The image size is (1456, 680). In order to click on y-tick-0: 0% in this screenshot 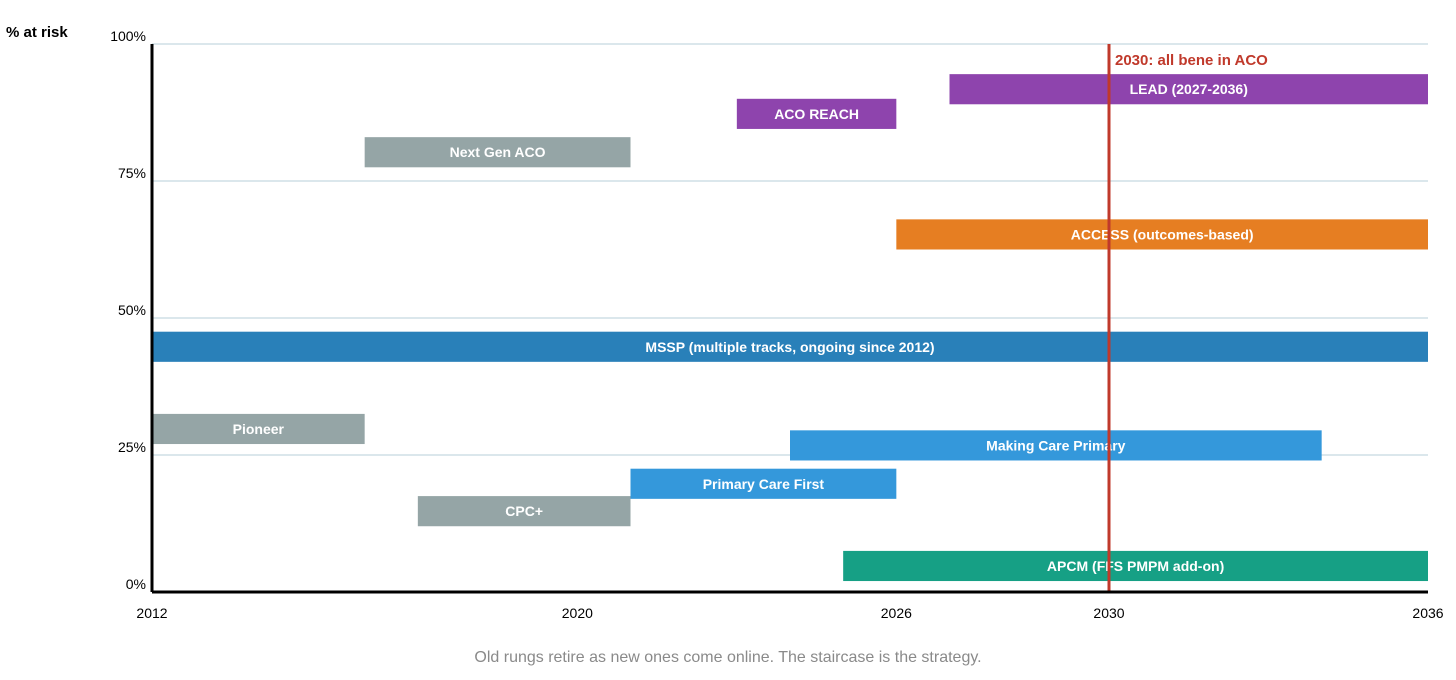, I will do `click(136, 584)`.